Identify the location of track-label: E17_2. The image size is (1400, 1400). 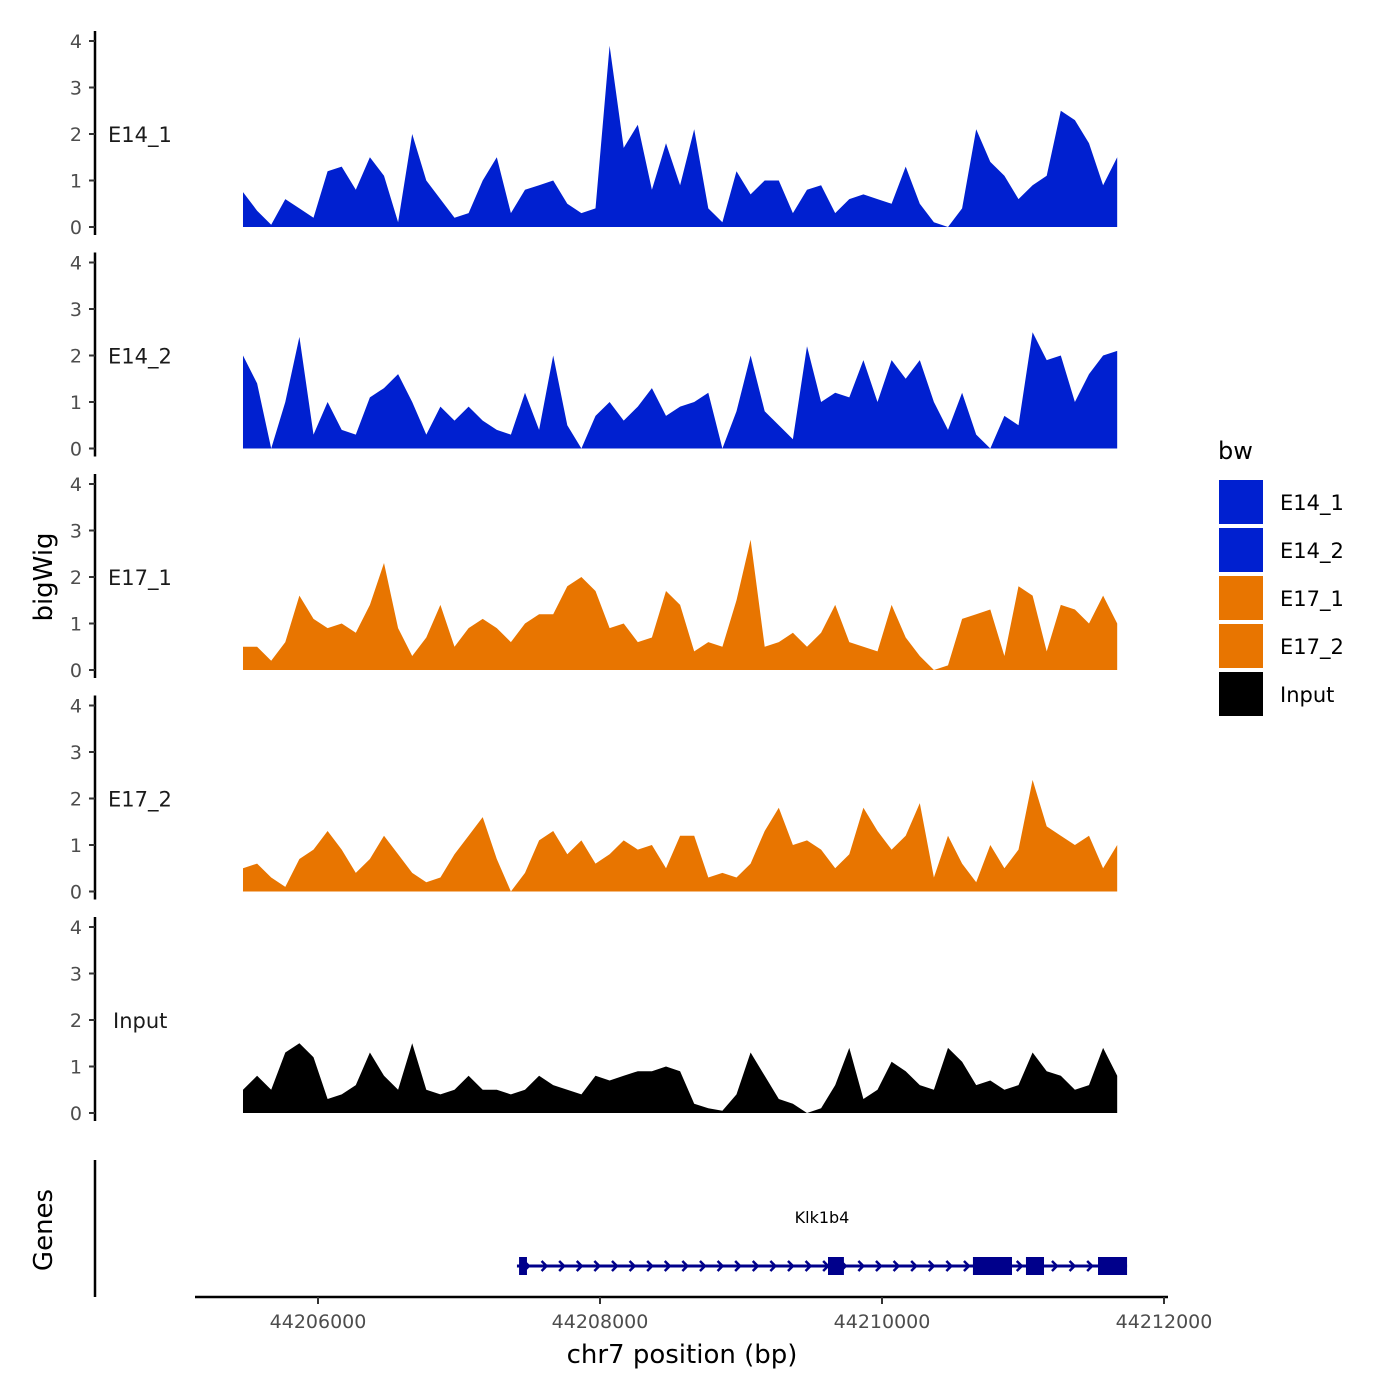
(140, 800).